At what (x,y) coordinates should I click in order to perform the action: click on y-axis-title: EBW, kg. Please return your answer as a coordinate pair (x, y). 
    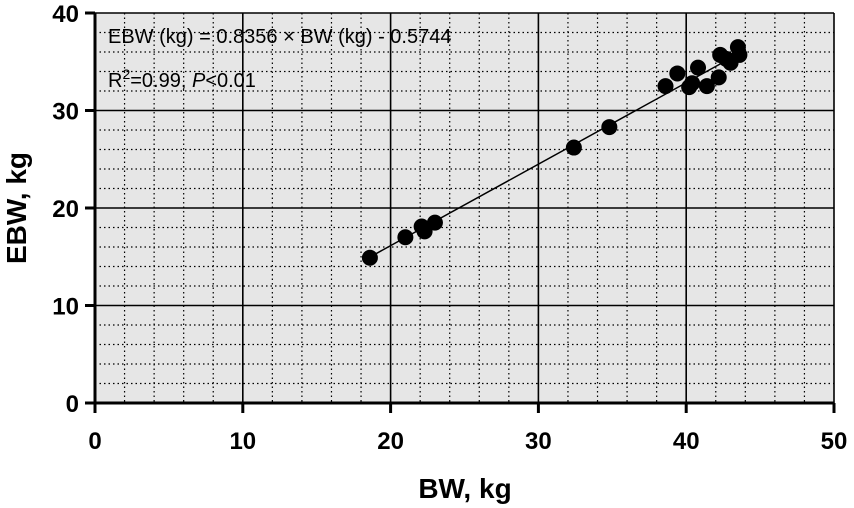
    Looking at the image, I should click on (16, 208).